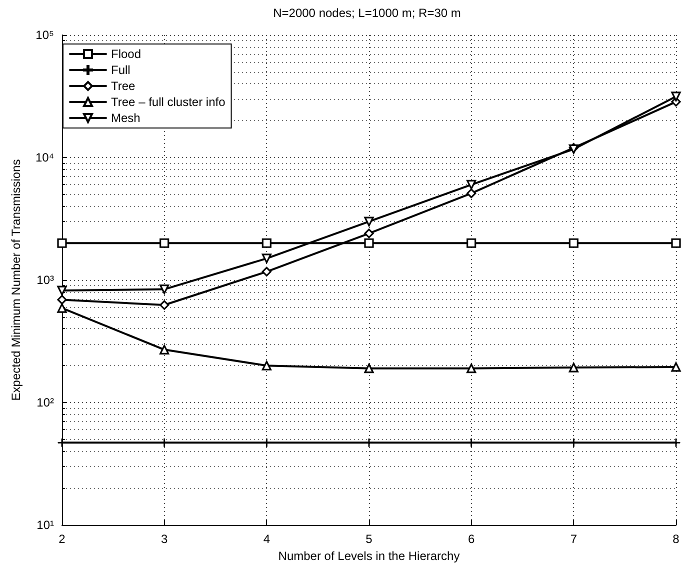  What do you see at coordinates (123, 86) in the screenshot?
I see `legend-label: Tree` at bounding box center [123, 86].